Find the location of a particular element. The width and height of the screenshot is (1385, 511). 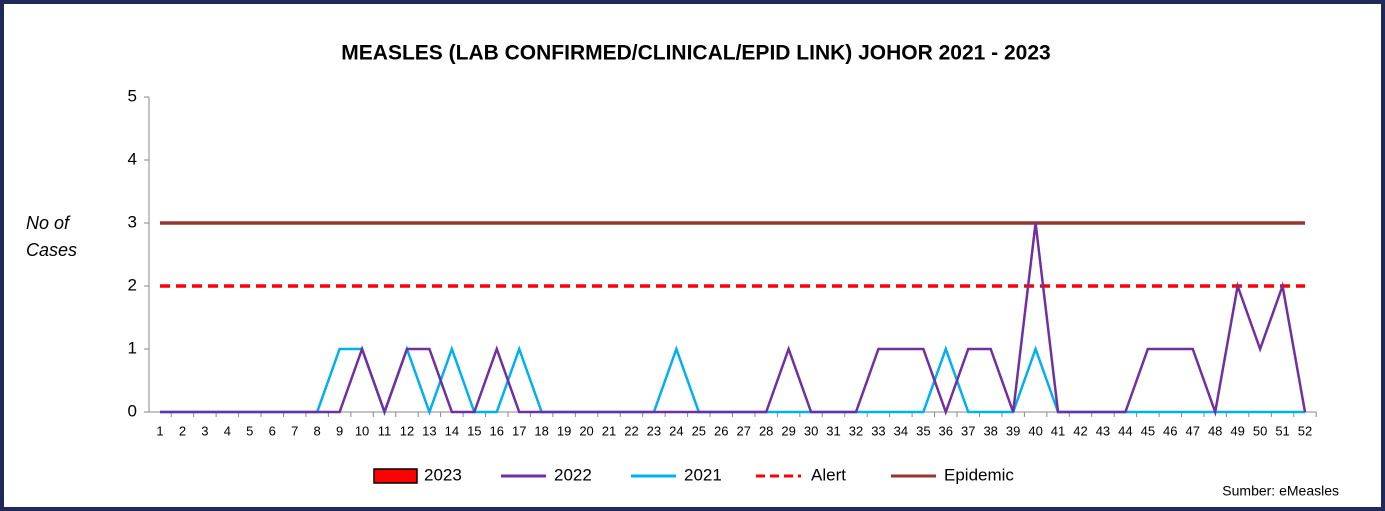

x-tick-label: 28 is located at coordinates (766, 430).